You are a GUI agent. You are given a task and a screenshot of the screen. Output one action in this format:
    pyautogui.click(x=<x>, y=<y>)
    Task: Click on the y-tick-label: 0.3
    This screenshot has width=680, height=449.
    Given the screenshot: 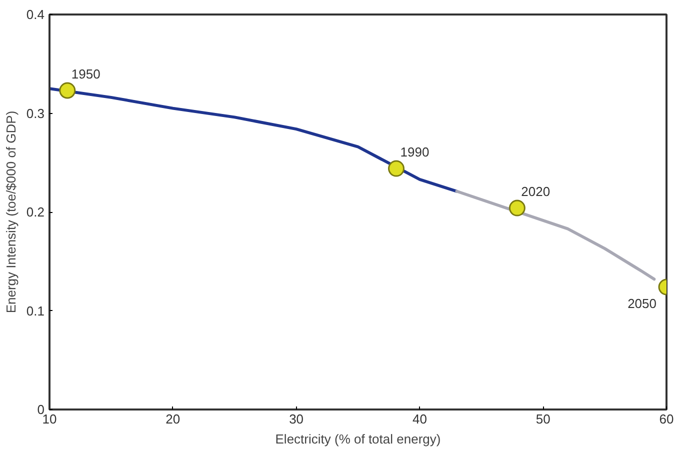 What is the action you would take?
    pyautogui.click(x=35, y=113)
    